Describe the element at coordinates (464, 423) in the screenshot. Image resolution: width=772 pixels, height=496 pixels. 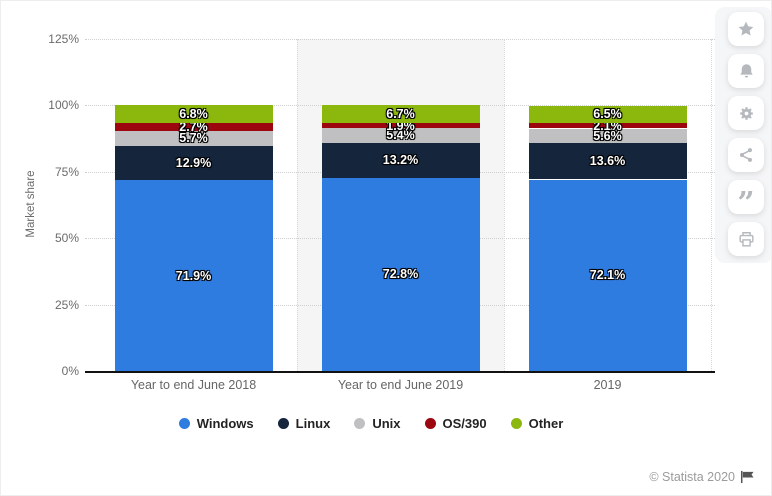
I see `legend-label: OS/390` at that location.